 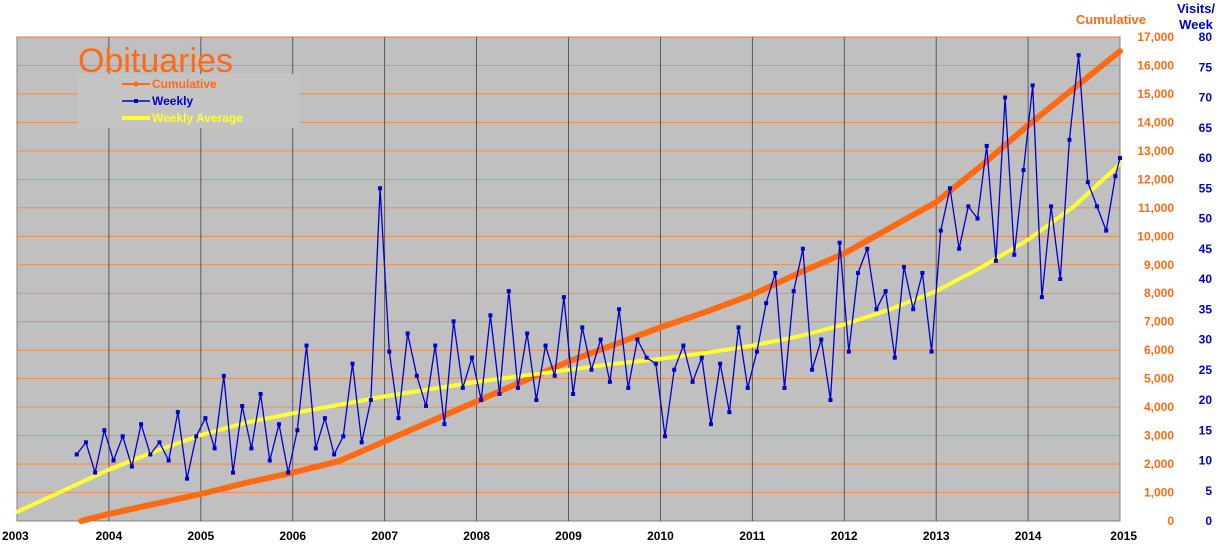 I want to click on x-tick-label: 2011, so click(x=752, y=536).